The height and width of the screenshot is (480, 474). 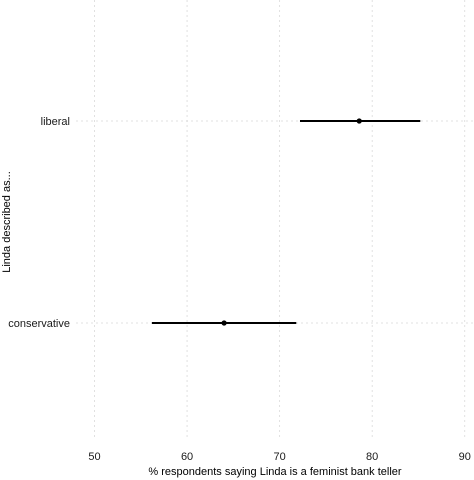 I want to click on x-tick-labels: 50 60 70 80 90, so click(x=279, y=457).